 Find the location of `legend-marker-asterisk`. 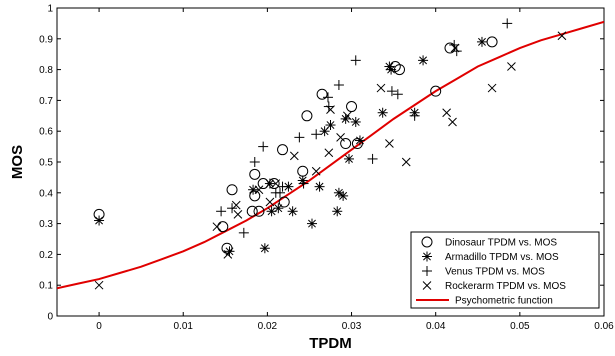

legend-marker-asterisk is located at coordinates (427, 256).